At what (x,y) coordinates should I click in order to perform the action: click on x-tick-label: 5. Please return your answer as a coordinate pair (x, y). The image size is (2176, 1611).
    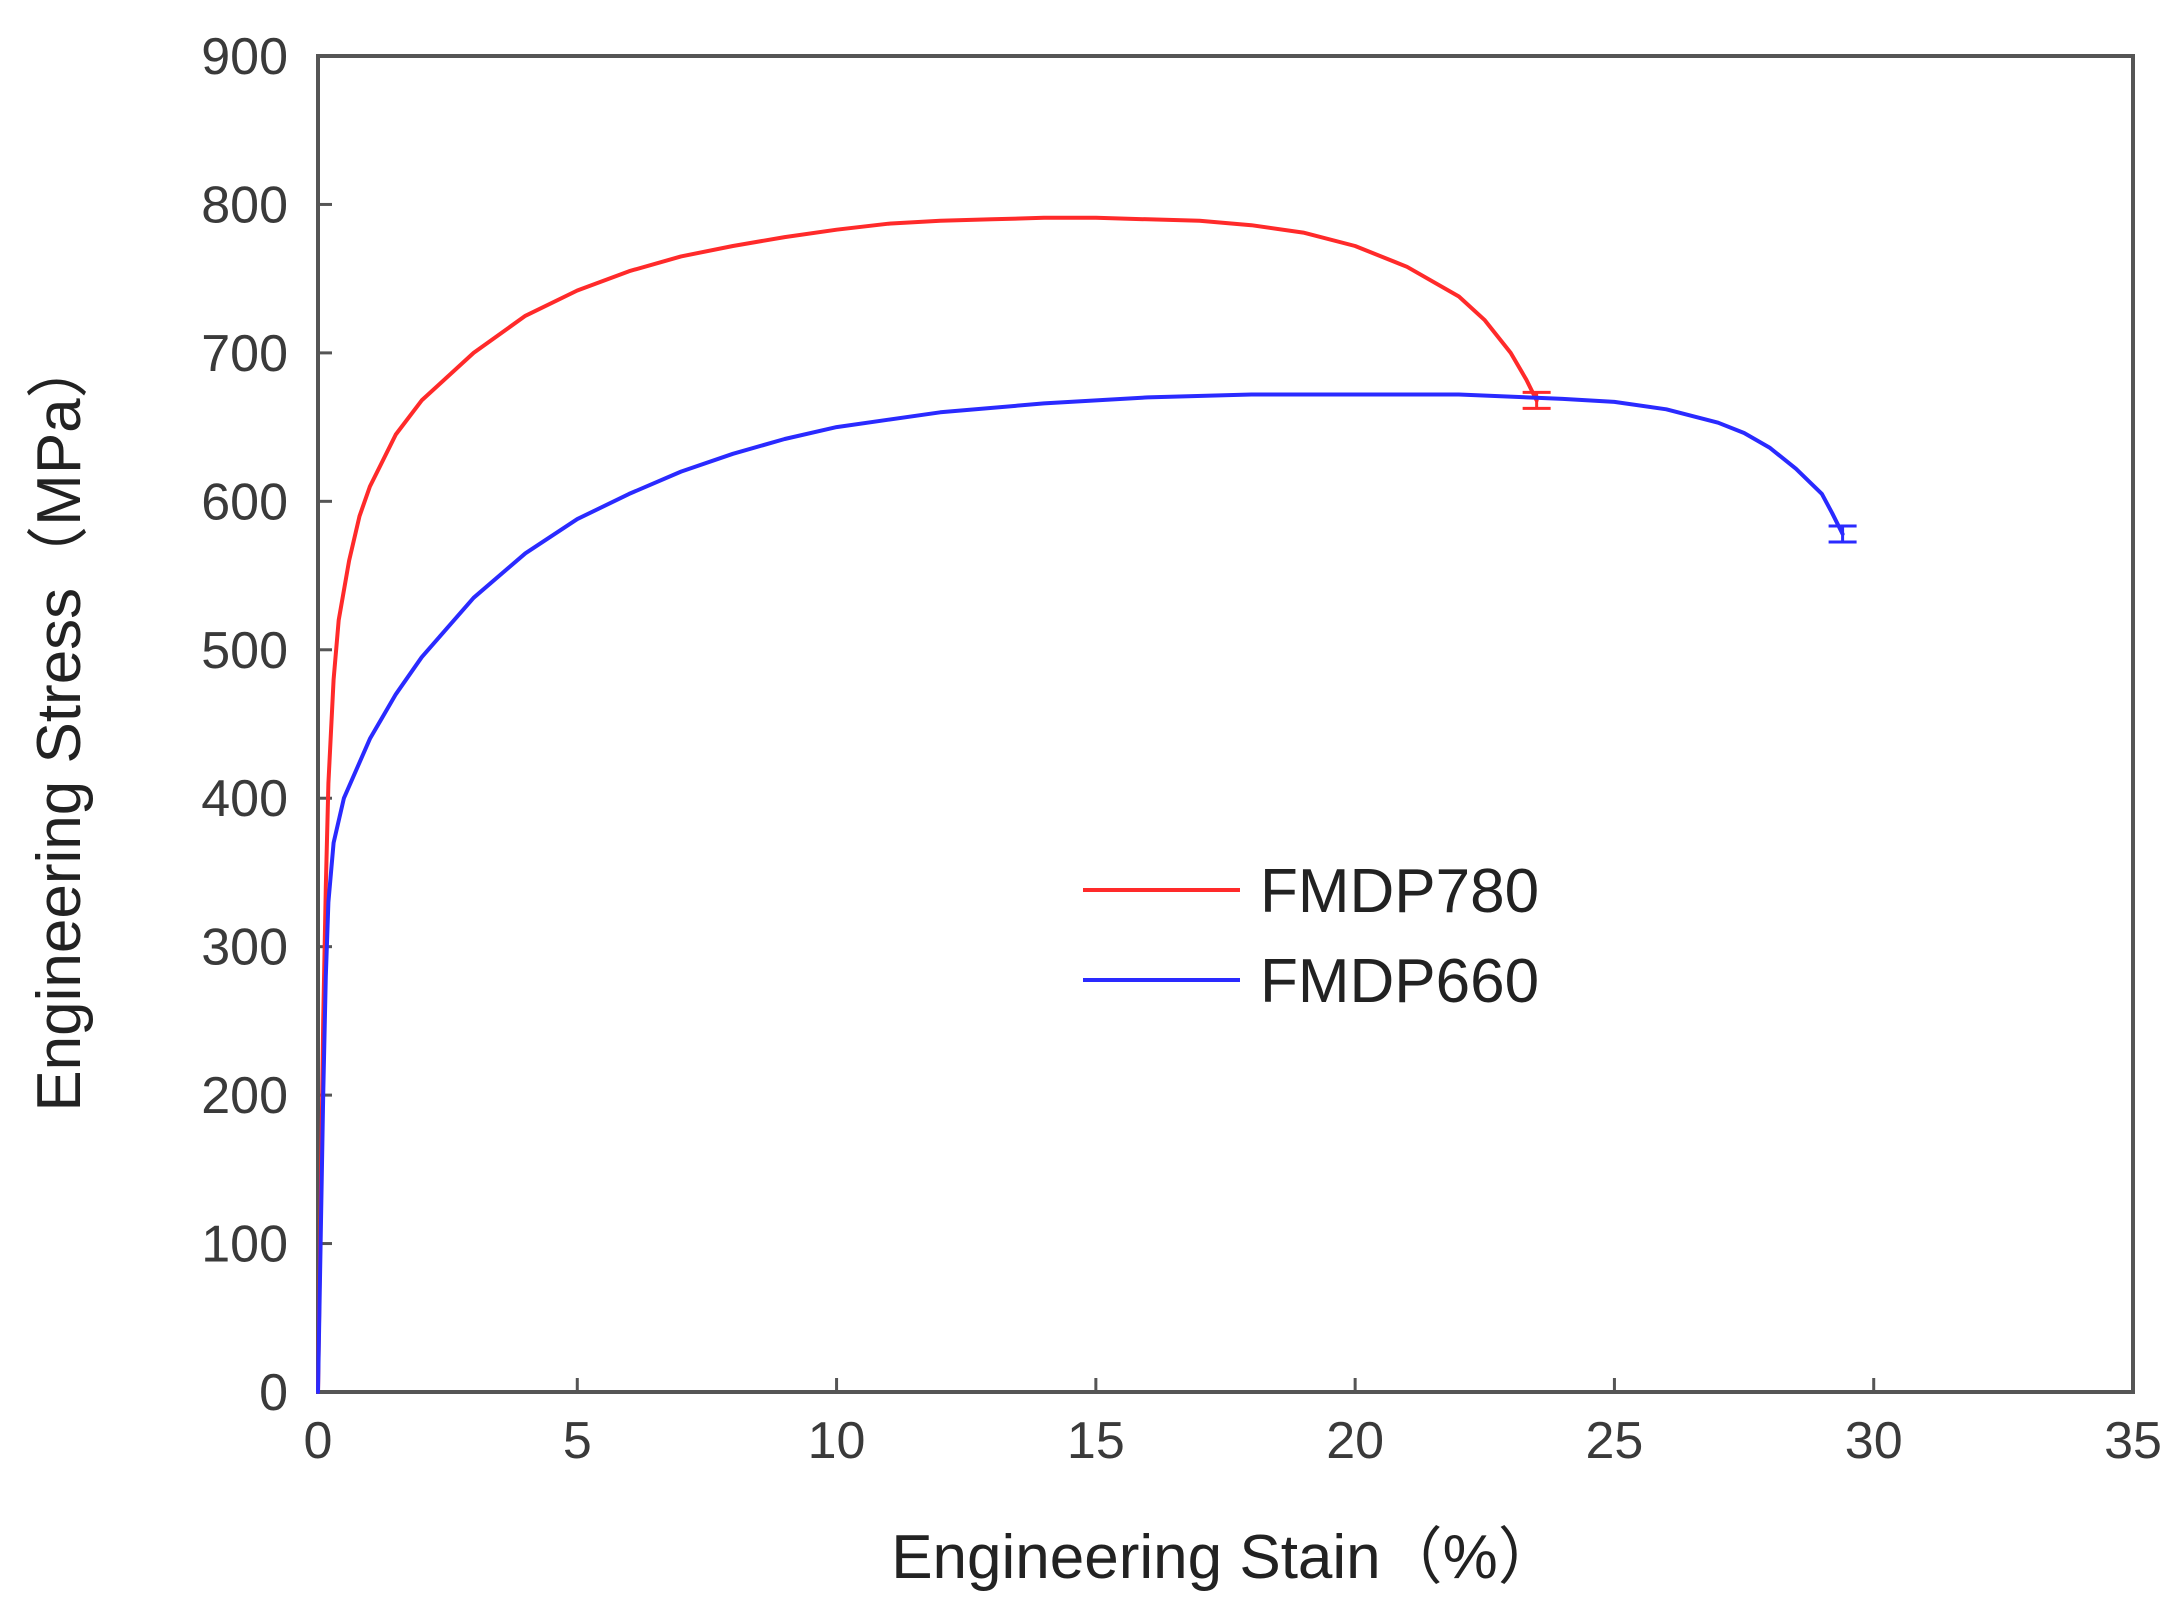
    Looking at the image, I should click on (577, 1441).